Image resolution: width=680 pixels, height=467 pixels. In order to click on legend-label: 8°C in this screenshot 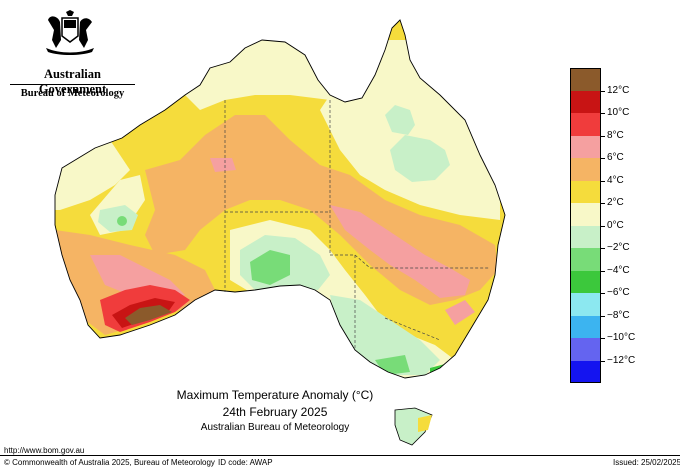, I will do `click(615, 135)`.